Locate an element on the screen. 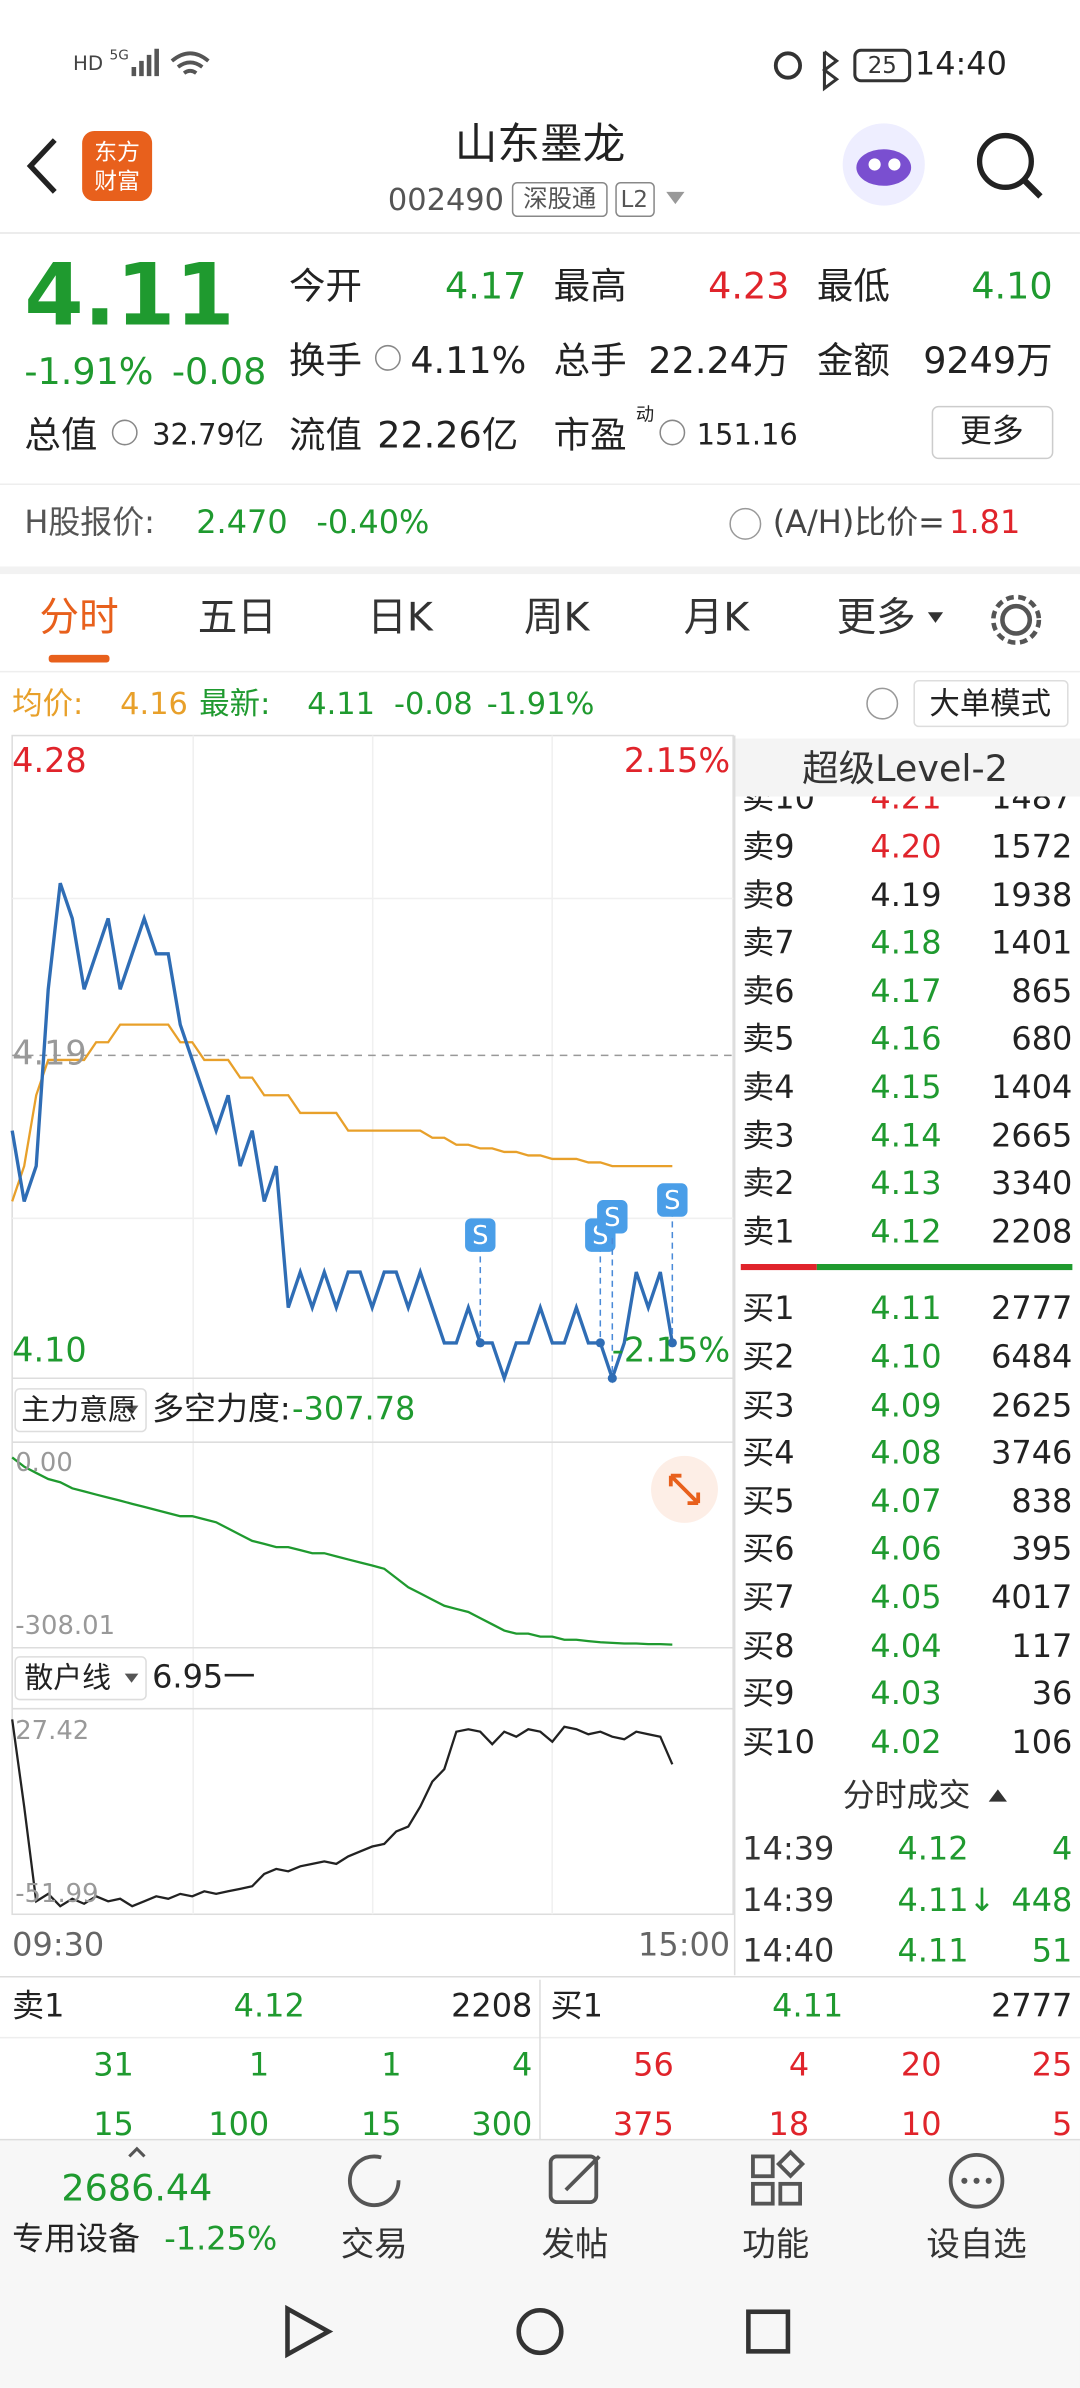 The image size is (1080, 2388). nav-bar is located at coordinates (540, 2264).